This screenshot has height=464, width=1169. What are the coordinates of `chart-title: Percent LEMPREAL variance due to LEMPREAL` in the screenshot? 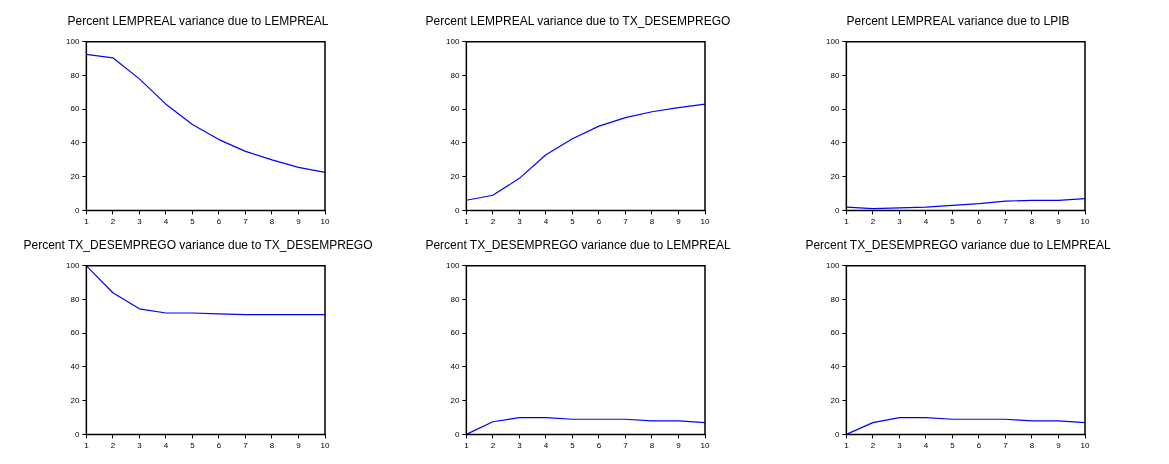 It's located at (198, 21).